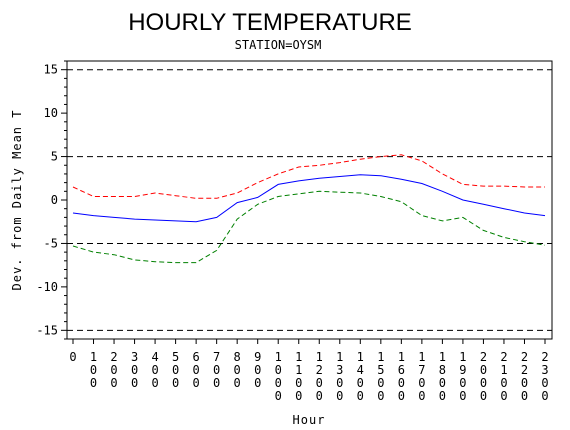  I want to click on y-tick-label: 5, so click(54, 157).